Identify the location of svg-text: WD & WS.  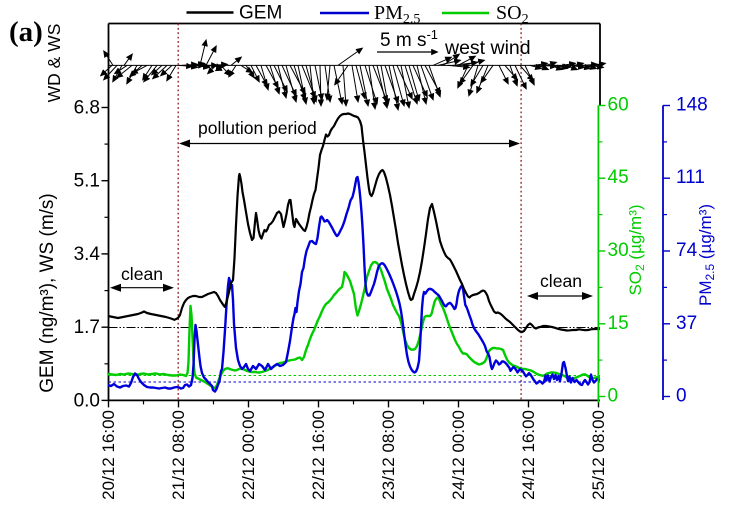
(54, 63).